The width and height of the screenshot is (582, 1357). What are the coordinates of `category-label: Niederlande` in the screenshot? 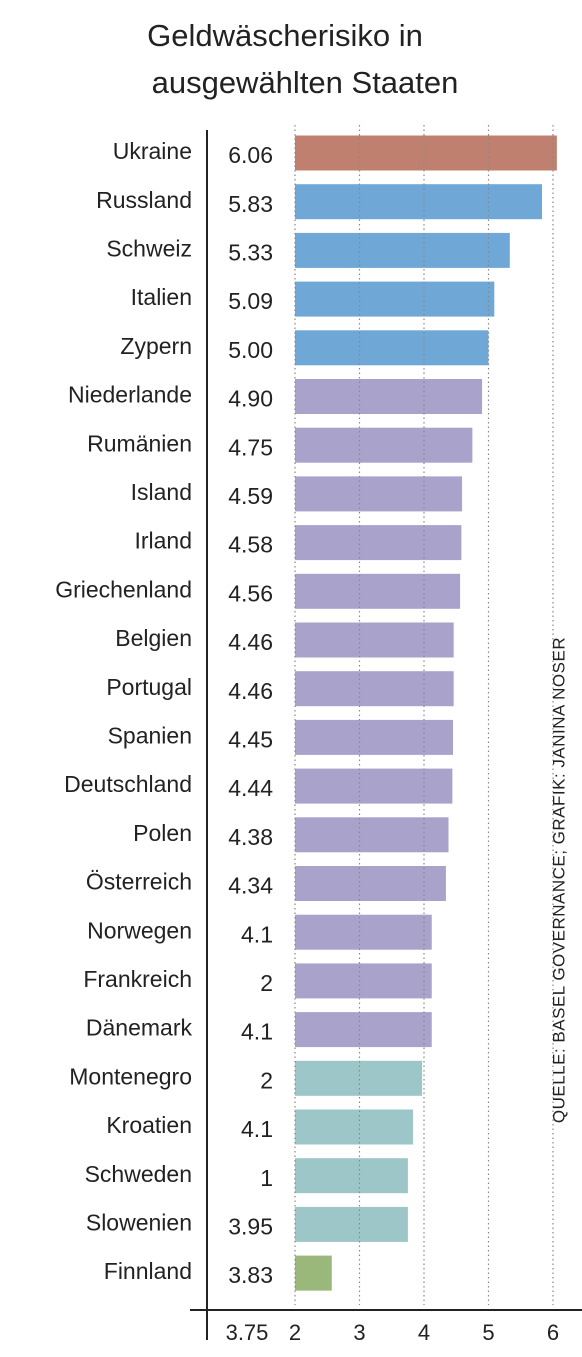 It's located at (130, 395).